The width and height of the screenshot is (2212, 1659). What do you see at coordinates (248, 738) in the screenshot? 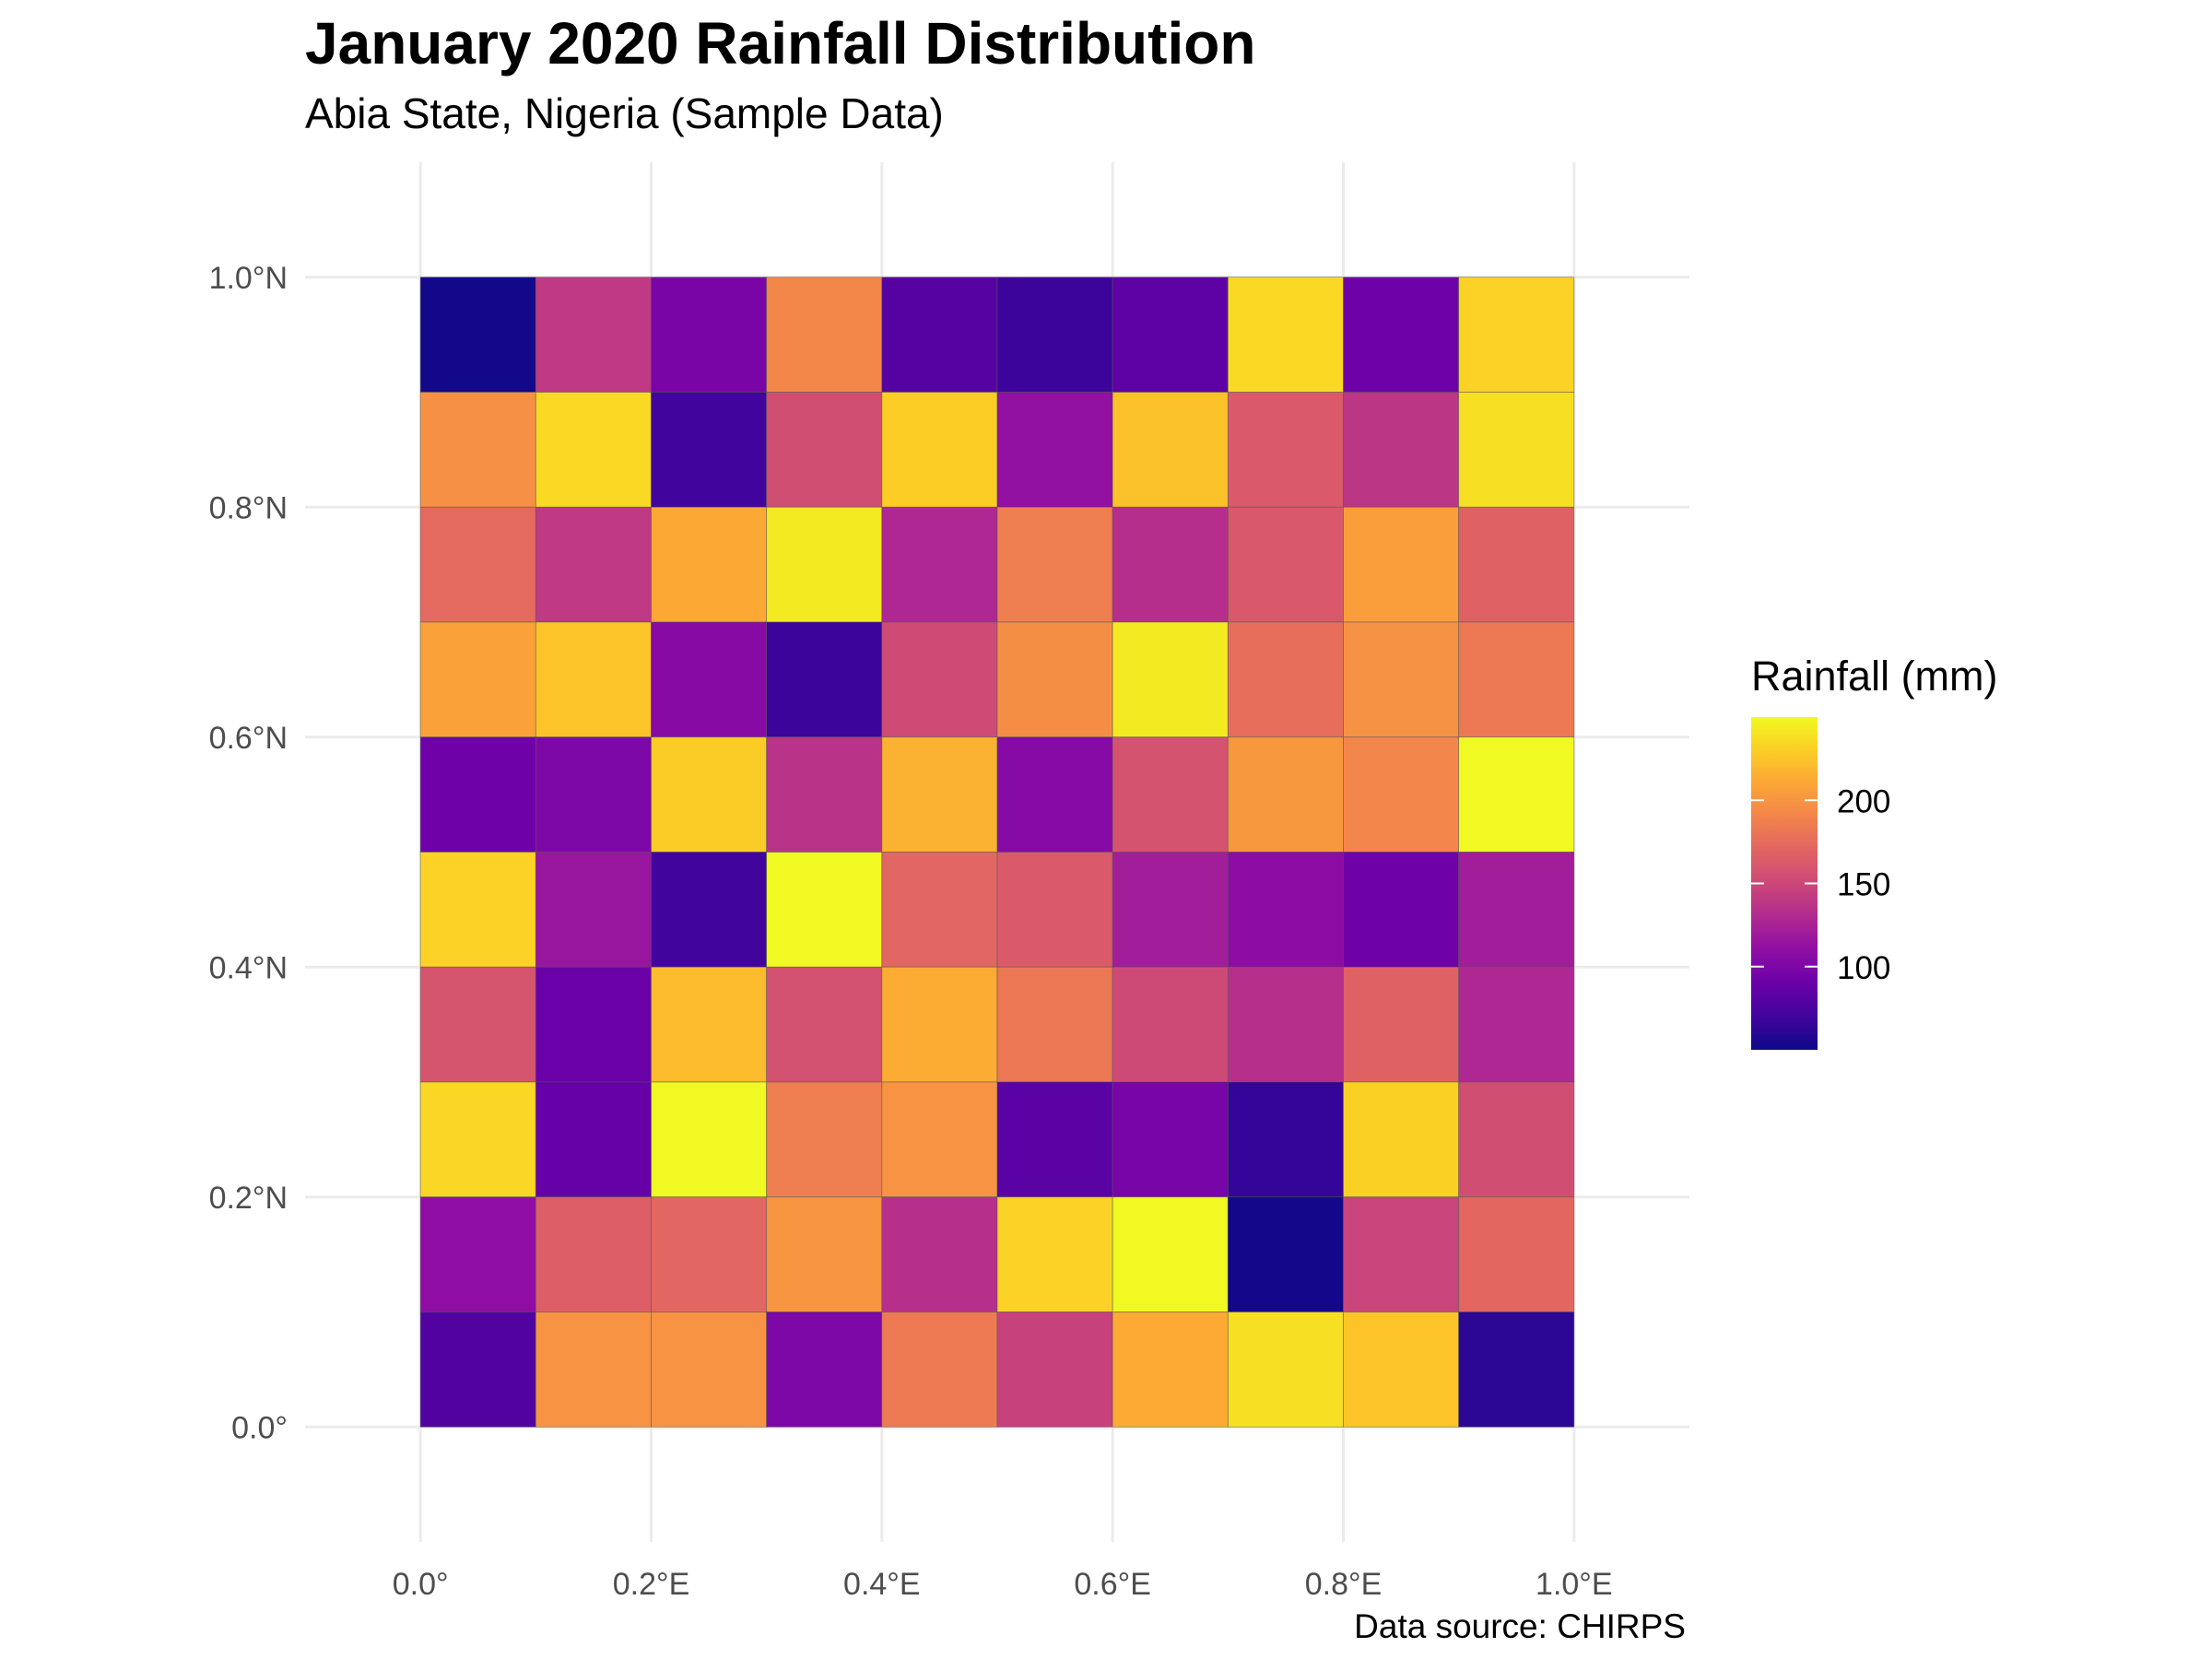
I see `y-tick-label: 0.6°N` at bounding box center [248, 738].